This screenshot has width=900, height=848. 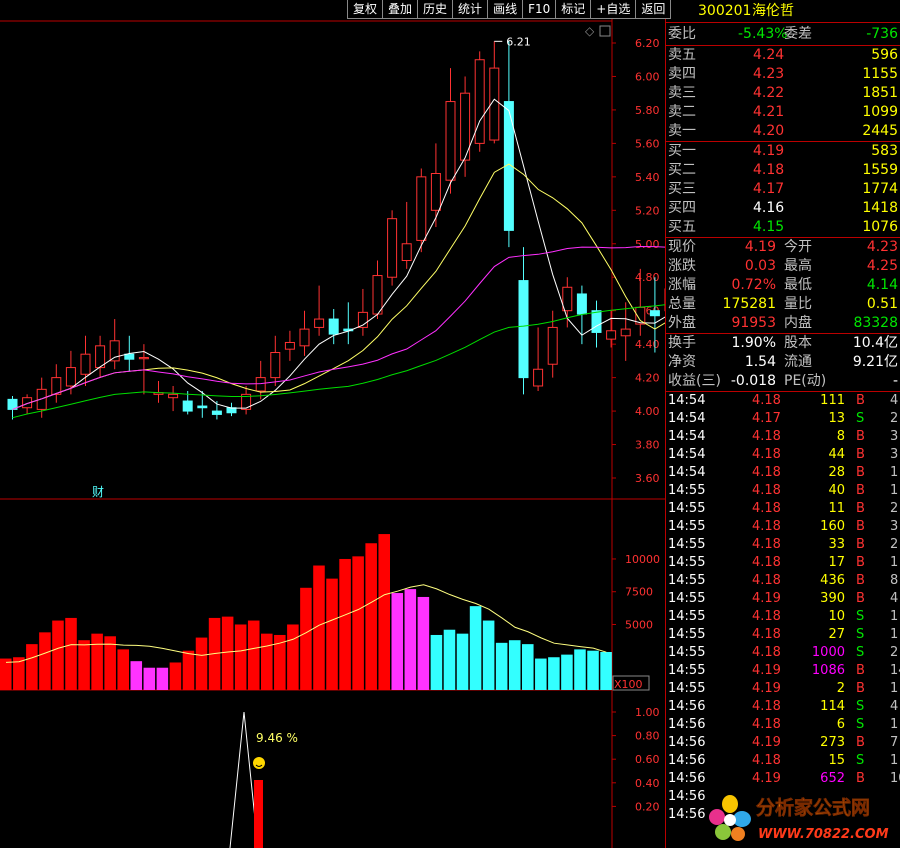 I want to click on fundamental-row: 收益(三) -0.018 PE(动) -, so click(x=783, y=381).